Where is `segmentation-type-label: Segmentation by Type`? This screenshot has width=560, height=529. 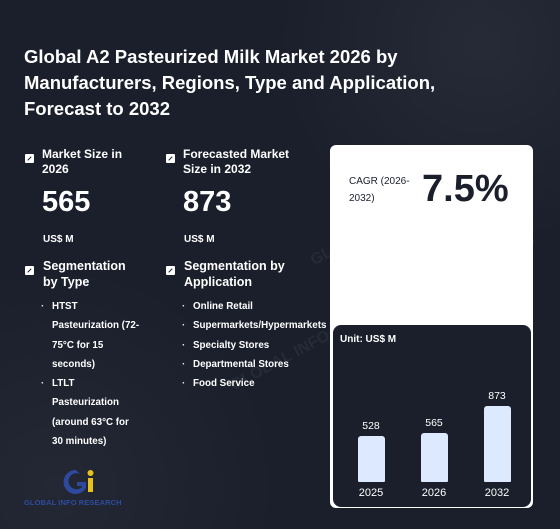 segmentation-type-label: Segmentation by Type is located at coordinates (84, 274).